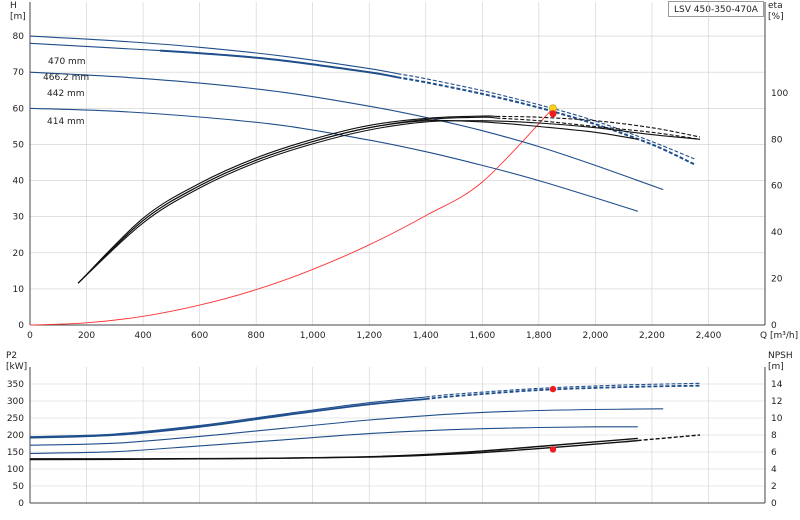  I want to click on p2-tick-label: 50, so click(19, 487).